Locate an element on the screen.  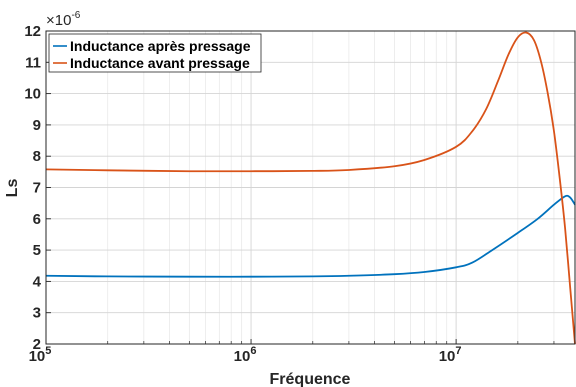
y-exponent-base: ×10 is located at coordinates (58, 20).